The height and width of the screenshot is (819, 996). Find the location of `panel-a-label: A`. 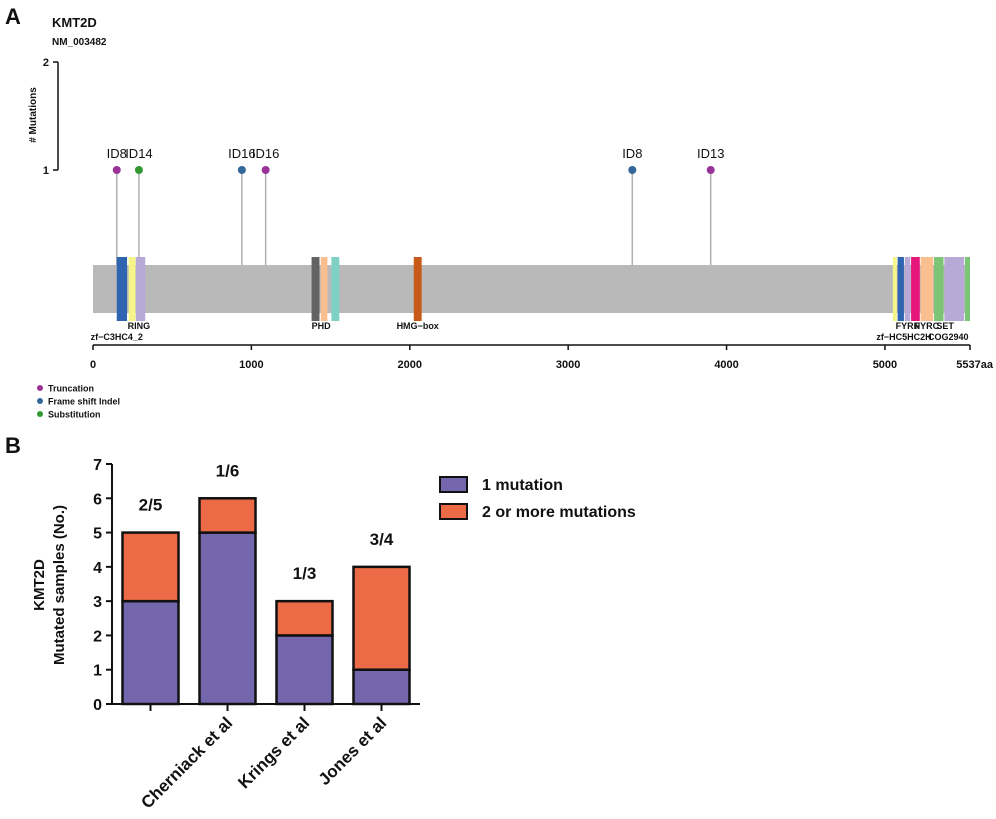

panel-a-label: A is located at coordinates (13, 16).